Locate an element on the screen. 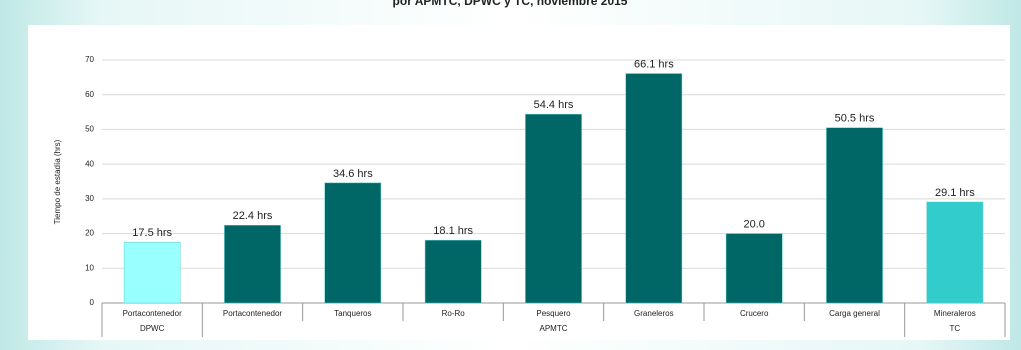  x-tick-label: Pesquero is located at coordinates (553, 313).